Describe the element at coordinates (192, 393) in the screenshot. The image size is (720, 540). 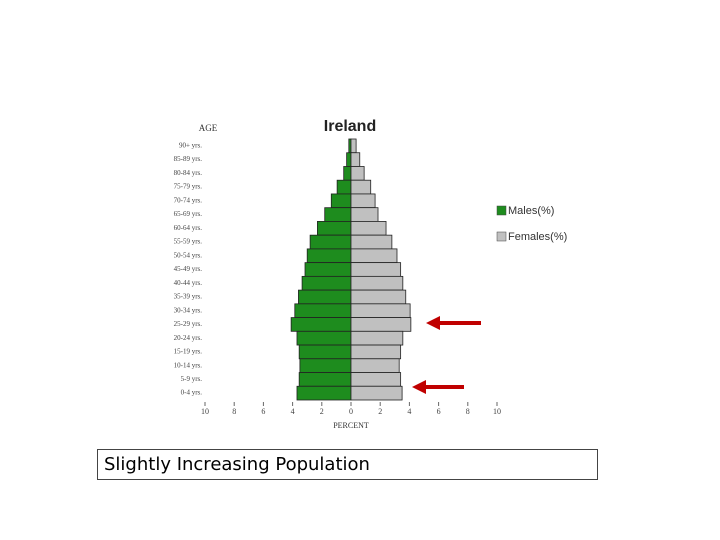
I see `y-tick-label: 0-4 yrs.` at that location.